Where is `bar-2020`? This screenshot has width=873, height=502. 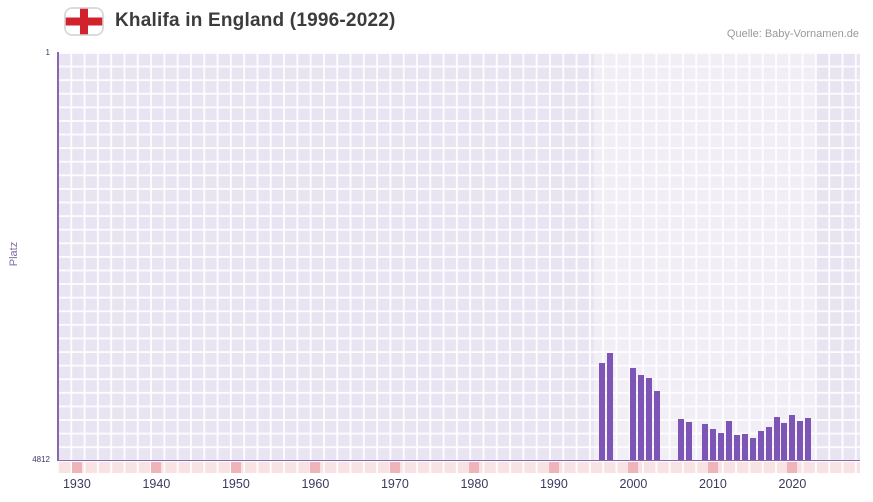
bar-2020 is located at coordinates (792, 437).